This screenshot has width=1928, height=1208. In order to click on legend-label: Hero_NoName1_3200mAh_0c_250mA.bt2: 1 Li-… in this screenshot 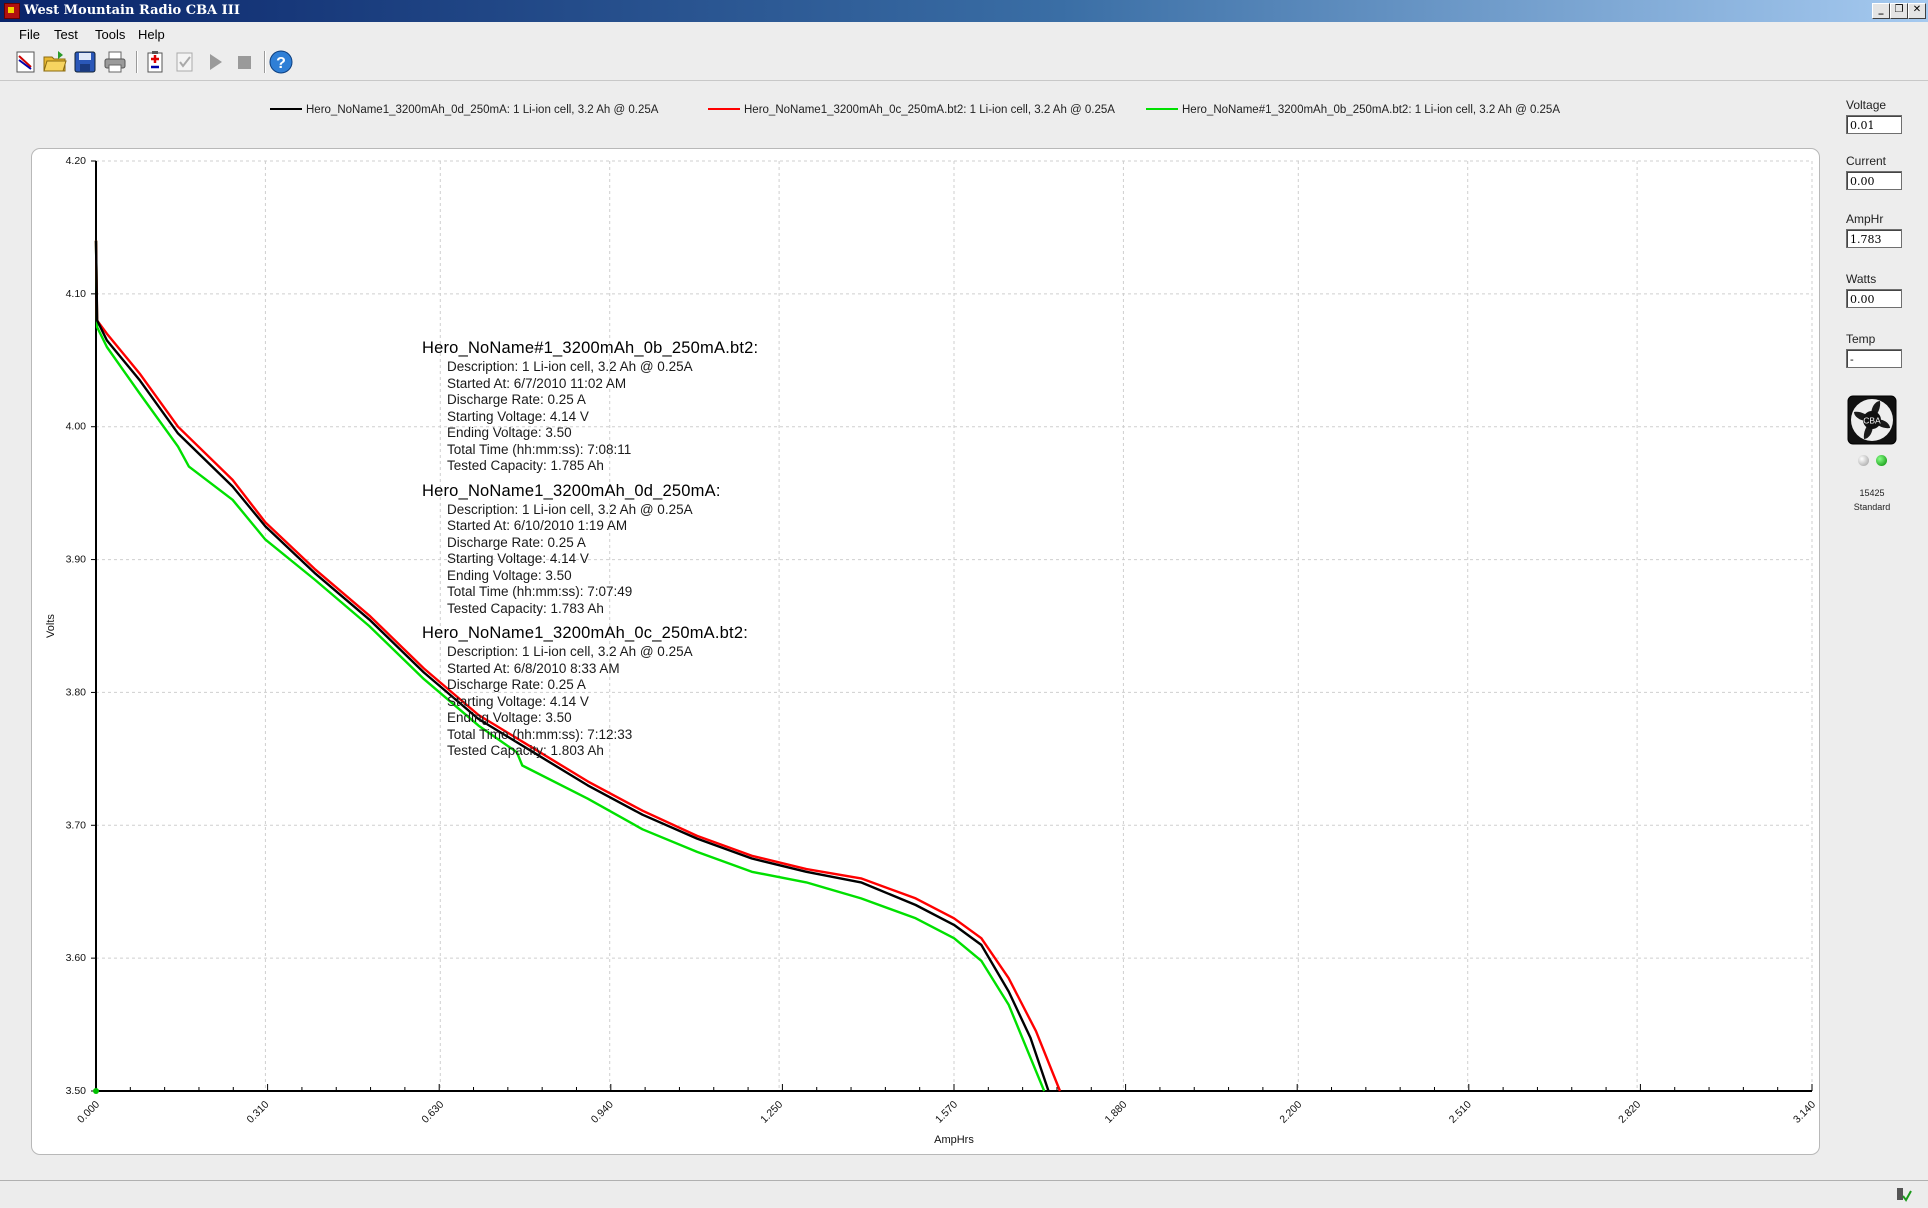, I will do `click(929, 110)`.